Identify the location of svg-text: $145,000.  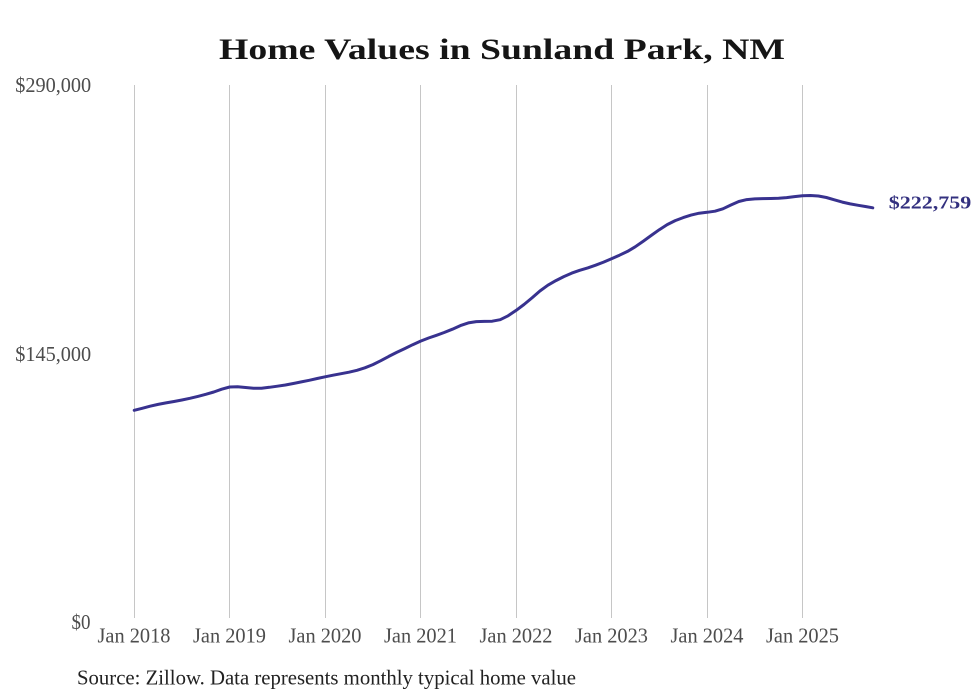
(53, 354).